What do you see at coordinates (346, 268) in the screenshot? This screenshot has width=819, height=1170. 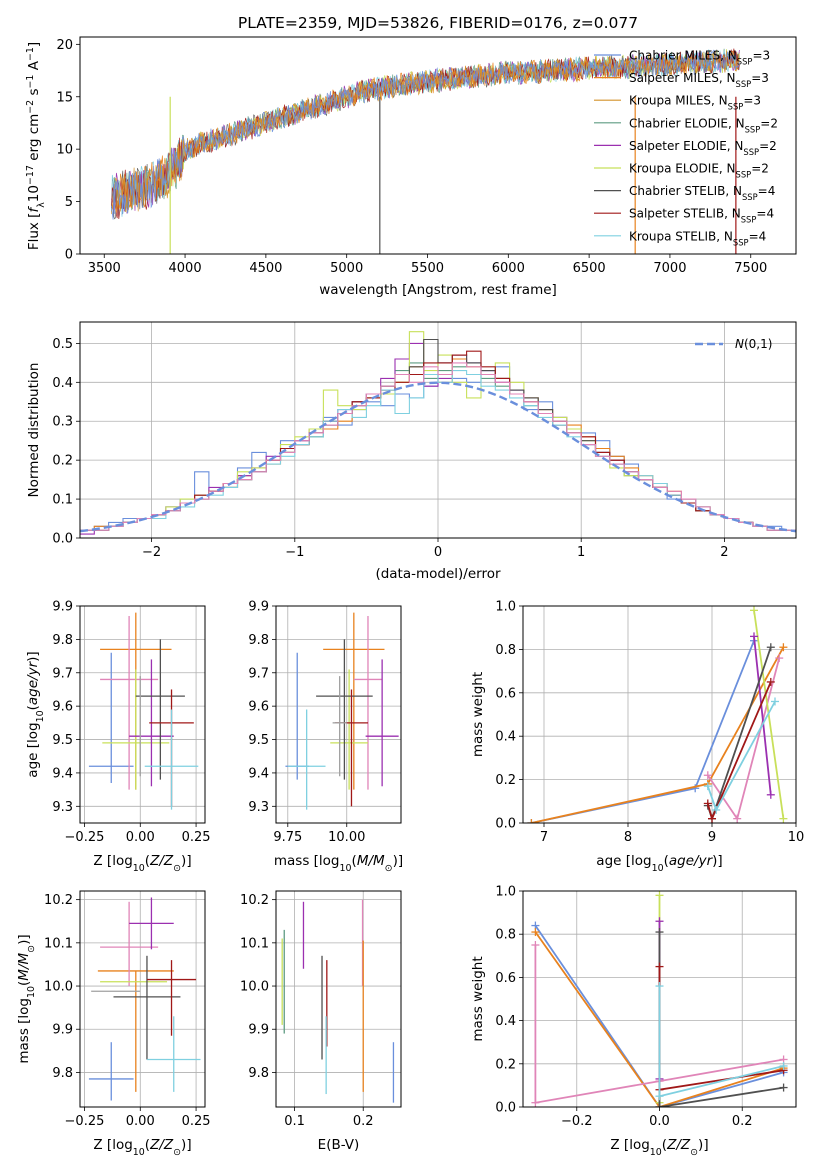 I see `tick-label-x: 5000` at bounding box center [346, 268].